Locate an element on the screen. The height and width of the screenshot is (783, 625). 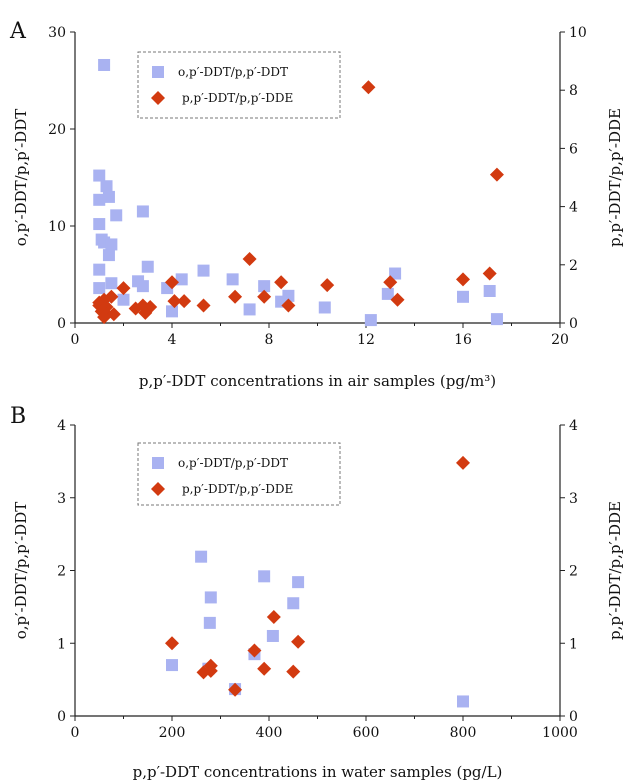
x-tick-label: 4 is located at coordinates (172, 340).